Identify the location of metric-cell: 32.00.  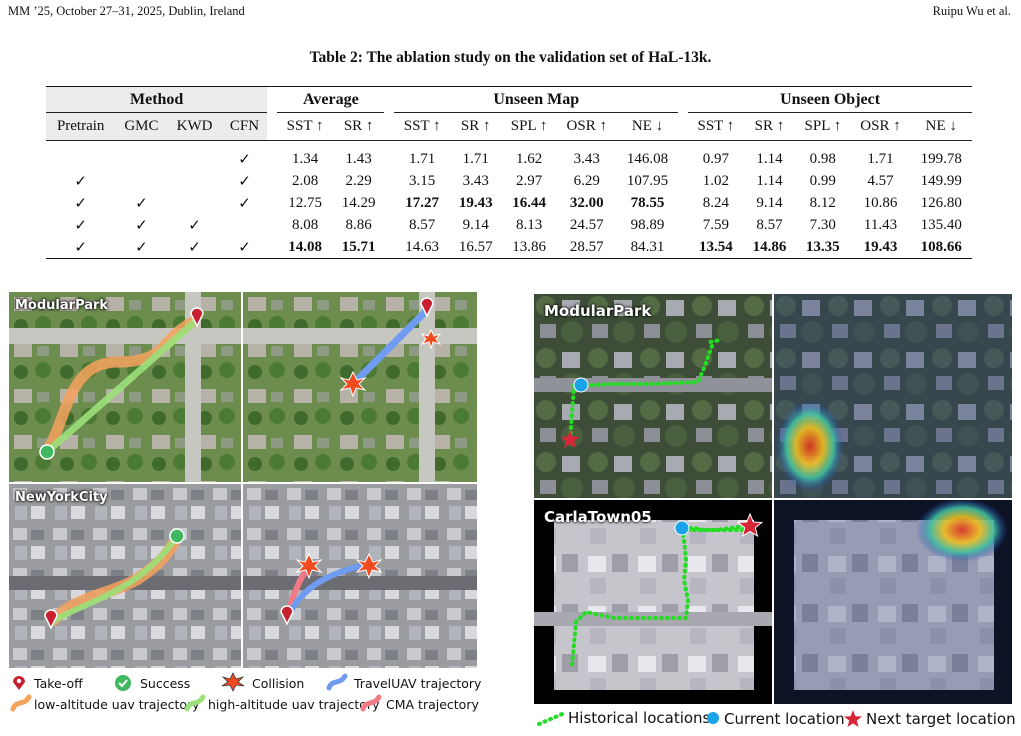
(586, 203).